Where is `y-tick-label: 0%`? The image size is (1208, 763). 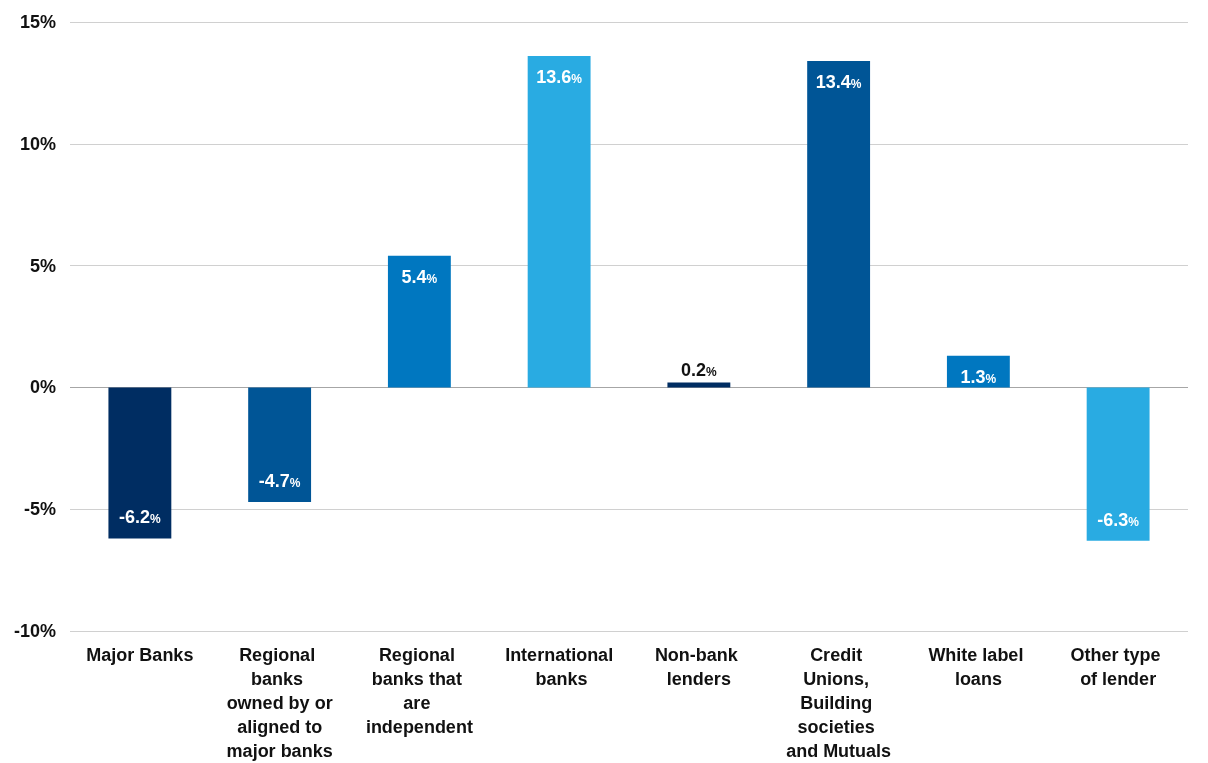 y-tick-label: 0% is located at coordinates (42, 387).